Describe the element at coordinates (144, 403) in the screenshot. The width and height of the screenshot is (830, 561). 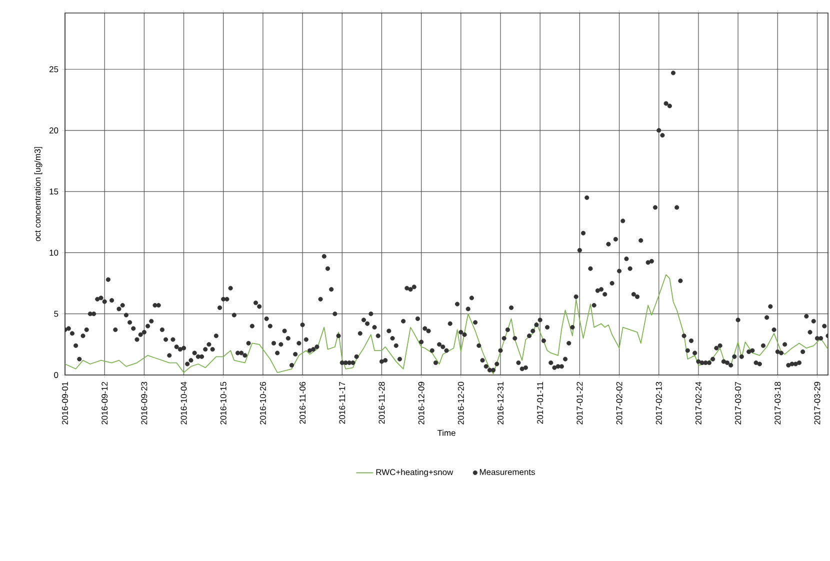
I see `x-tick-label: 2016-09-23` at that location.